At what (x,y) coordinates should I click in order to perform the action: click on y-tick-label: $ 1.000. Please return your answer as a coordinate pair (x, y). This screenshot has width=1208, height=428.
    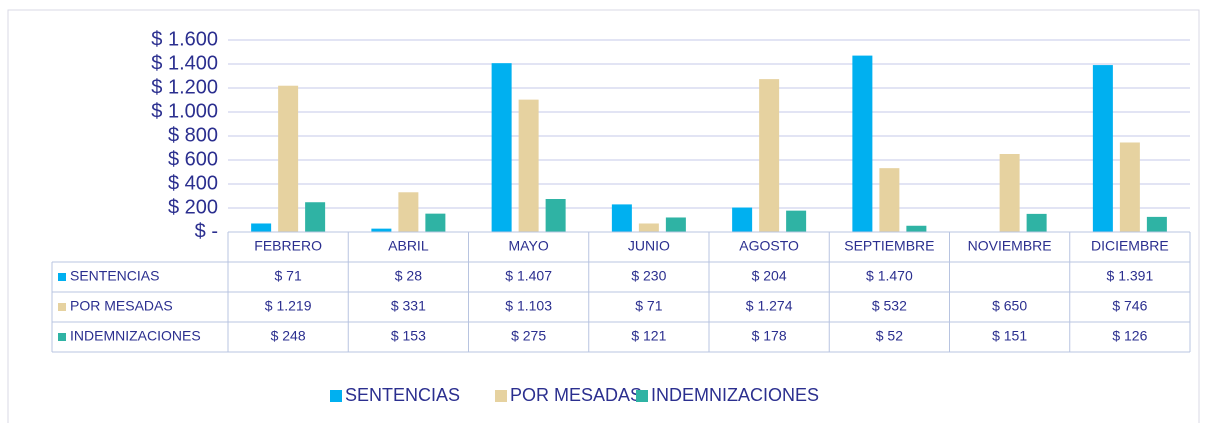
    Looking at the image, I should click on (184, 111).